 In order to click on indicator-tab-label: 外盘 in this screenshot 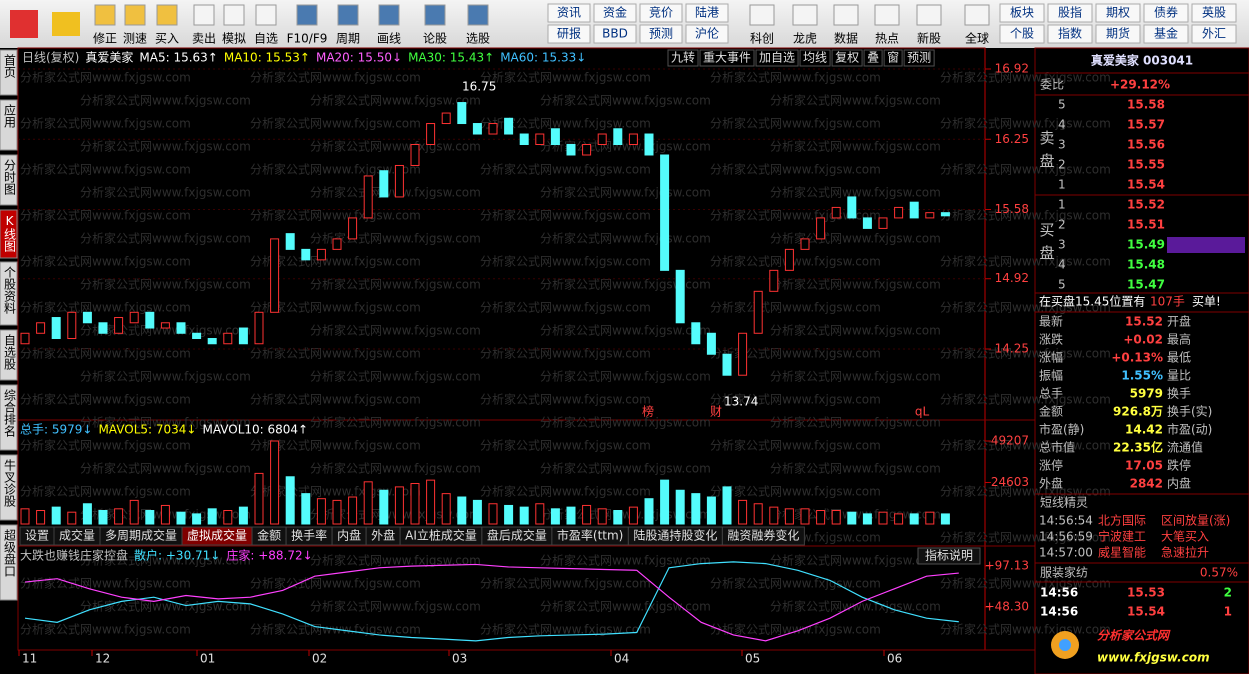, I will do `click(383, 535)`.